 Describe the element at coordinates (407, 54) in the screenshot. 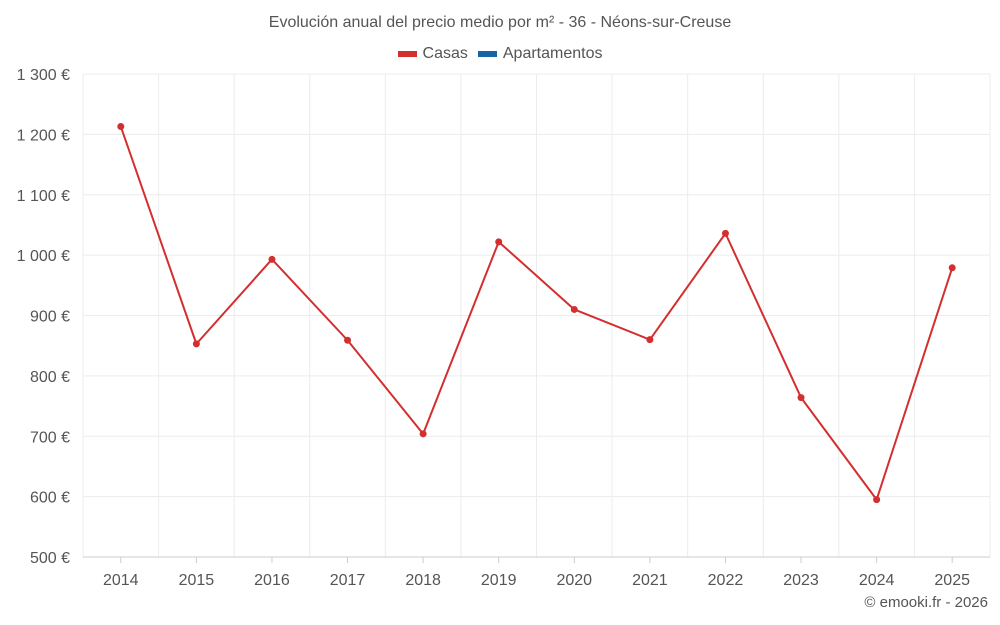

I see `legend-swatch-casas` at that location.